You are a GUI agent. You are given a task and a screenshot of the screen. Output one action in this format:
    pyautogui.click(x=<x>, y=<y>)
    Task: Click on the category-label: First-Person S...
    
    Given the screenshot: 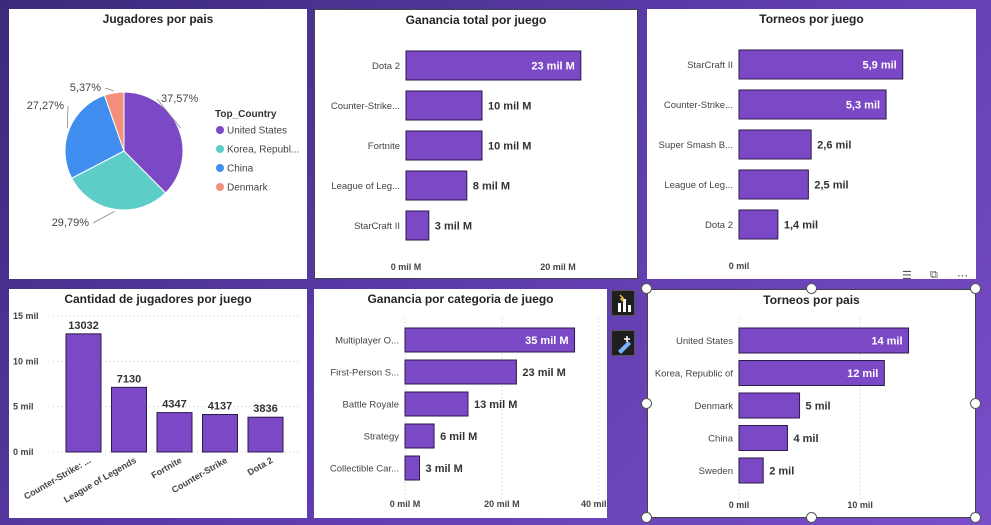 What is the action you would take?
    pyautogui.click(x=364, y=373)
    